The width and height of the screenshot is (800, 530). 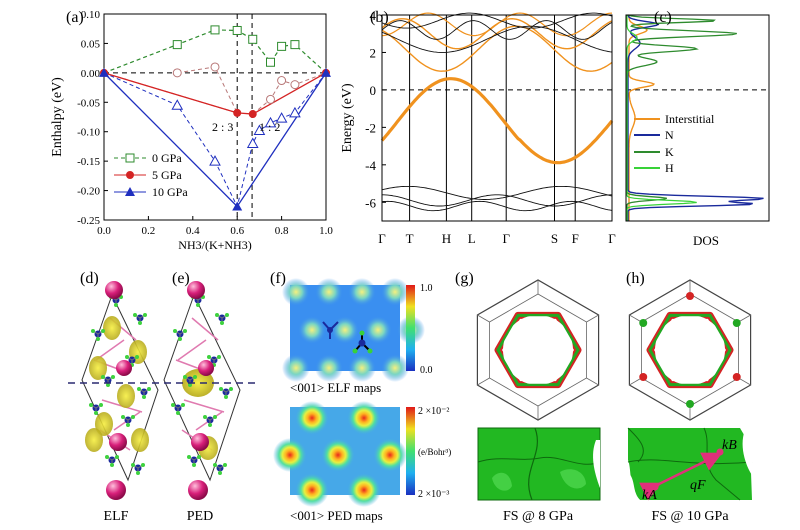 I want to click on legend-n: N, so click(x=669, y=135).